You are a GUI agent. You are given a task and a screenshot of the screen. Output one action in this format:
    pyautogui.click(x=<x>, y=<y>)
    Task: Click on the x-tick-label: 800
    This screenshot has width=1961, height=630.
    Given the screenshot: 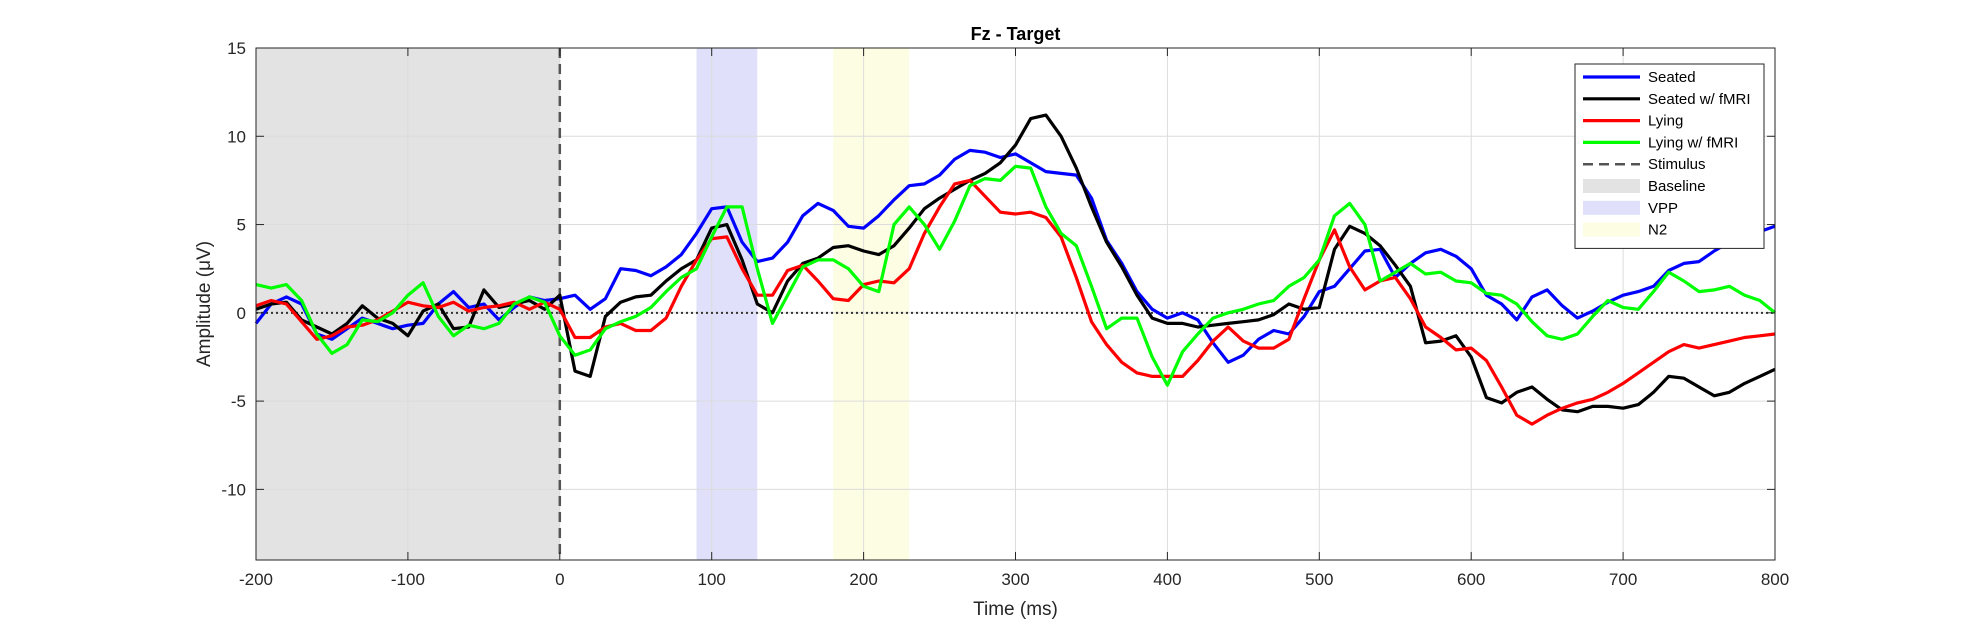 What is the action you would take?
    pyautogui.click(x=1775, y=579)
    